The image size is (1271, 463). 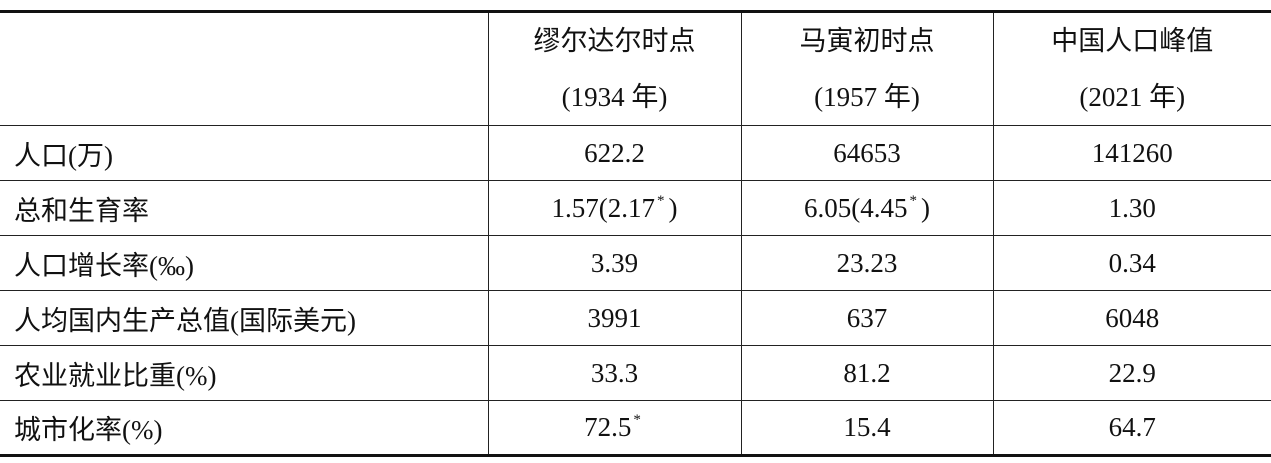 I want to click on table-row: 人口(万) 622.2 64653 141260, so click(x=635, y=153).